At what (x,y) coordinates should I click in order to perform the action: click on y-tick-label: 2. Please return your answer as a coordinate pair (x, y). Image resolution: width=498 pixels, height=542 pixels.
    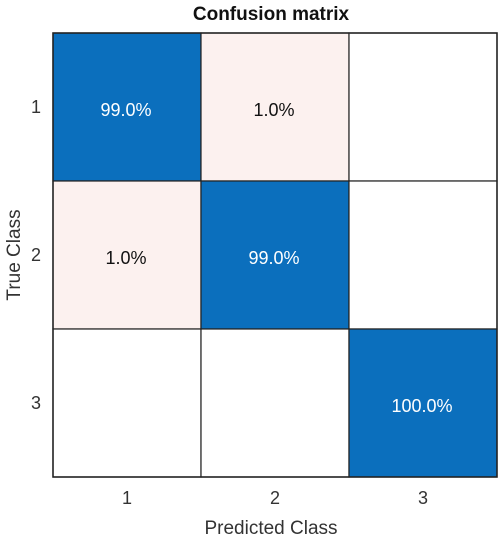
    Looking at the image, I should click on (36, 255).